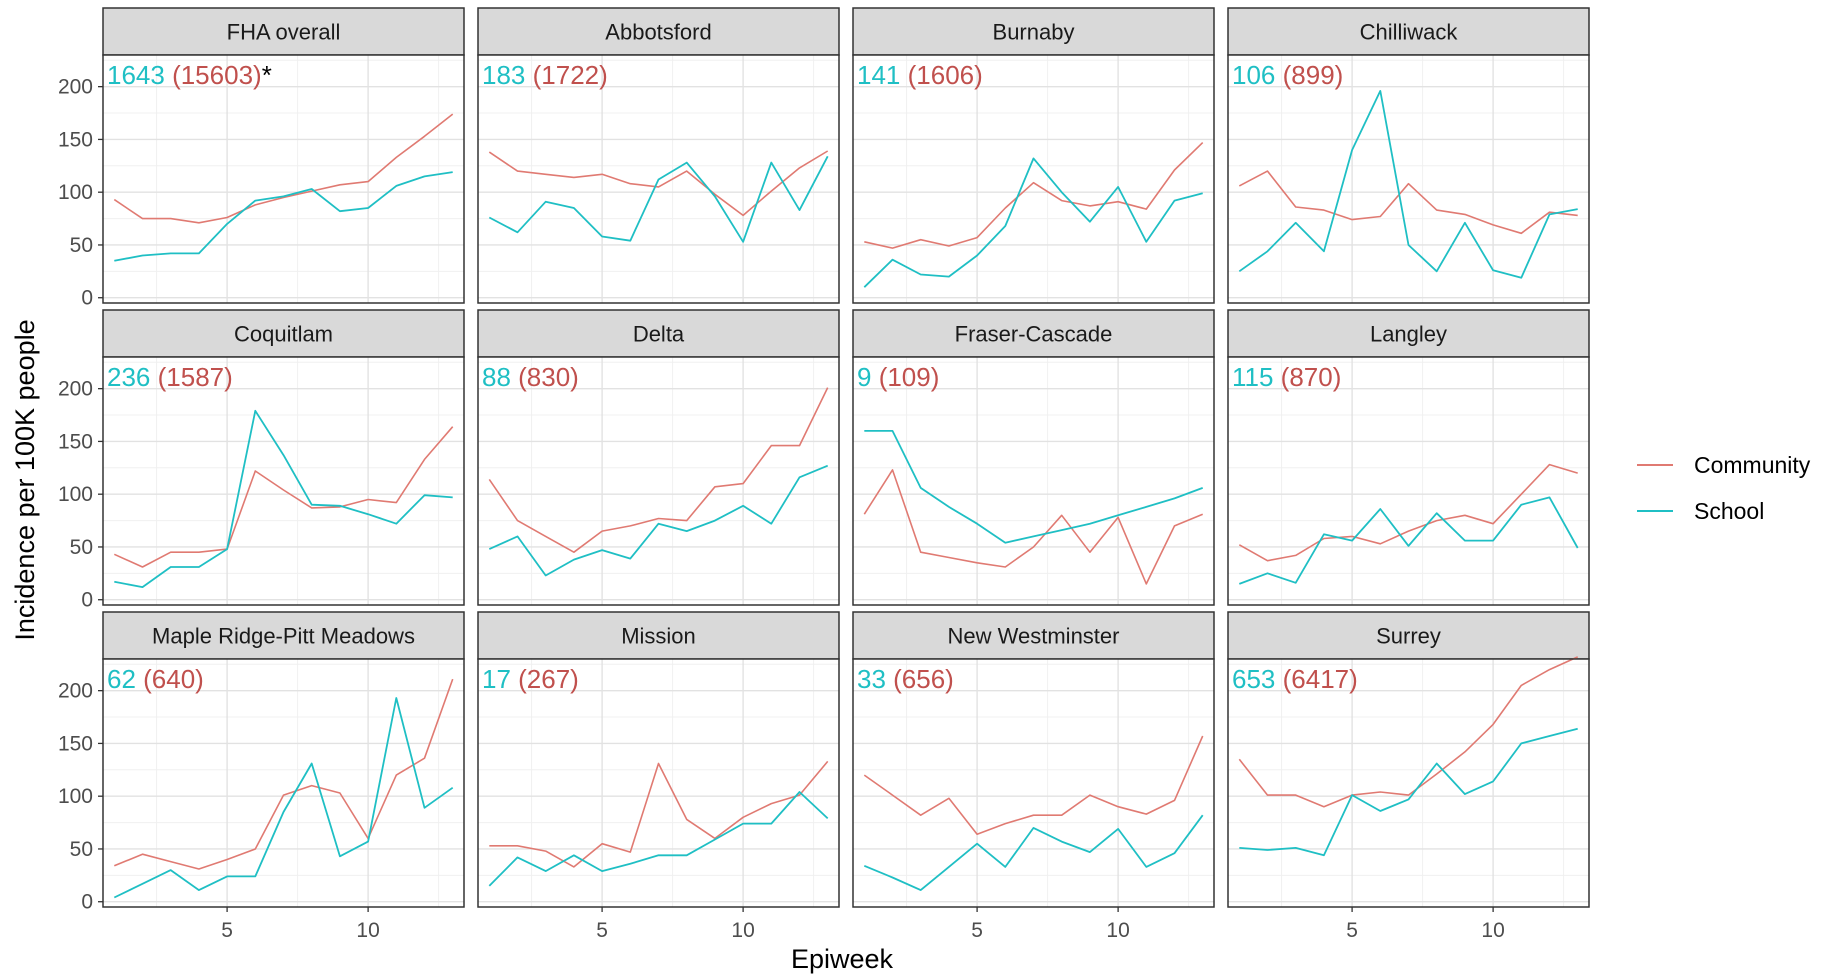  What do you see at coordinates (496, 679) in the screenshot?
I see `school-count: 17` at bounding box center [496, 679].